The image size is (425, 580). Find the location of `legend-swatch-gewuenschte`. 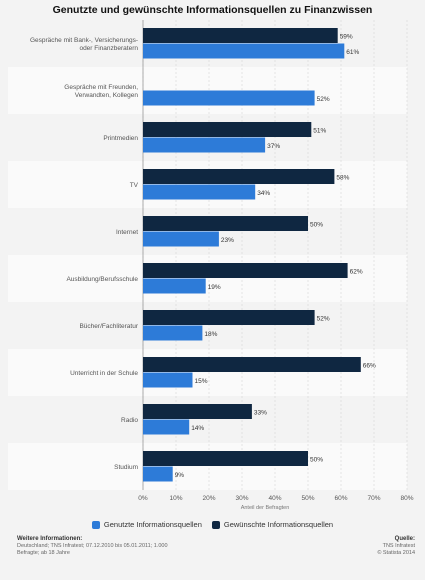

legend-swatch-gewuenschte is located at coordinates (215, 524).